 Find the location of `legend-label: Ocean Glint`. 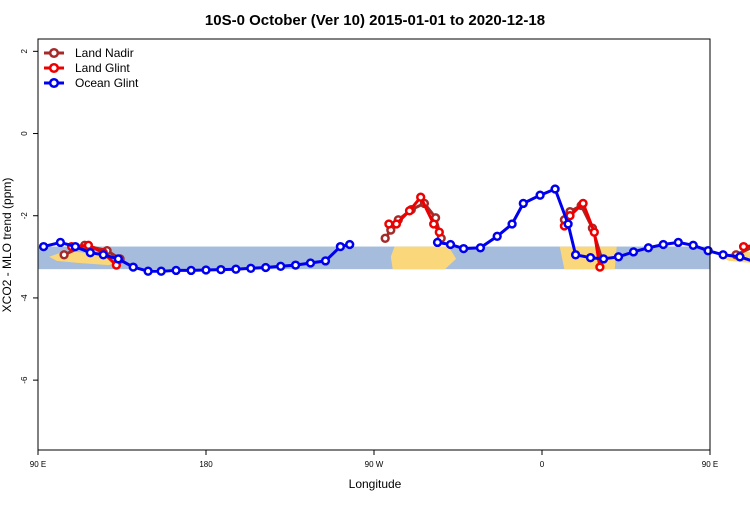

legend-label: Ocean Glint is located at coordinates (107, 83).